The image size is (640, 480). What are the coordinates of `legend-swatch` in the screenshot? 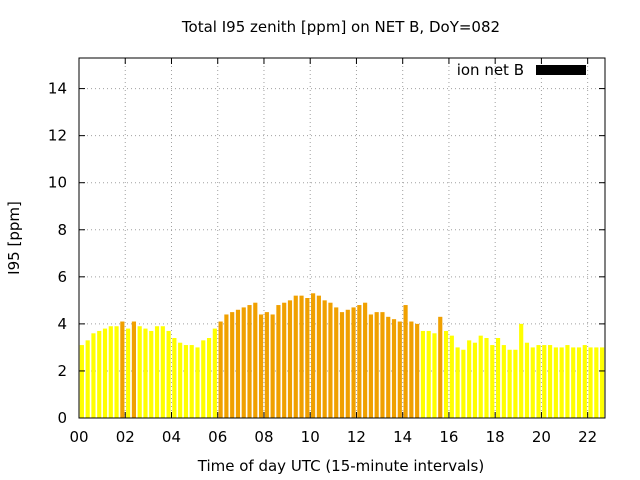 It's located at (561, 70).